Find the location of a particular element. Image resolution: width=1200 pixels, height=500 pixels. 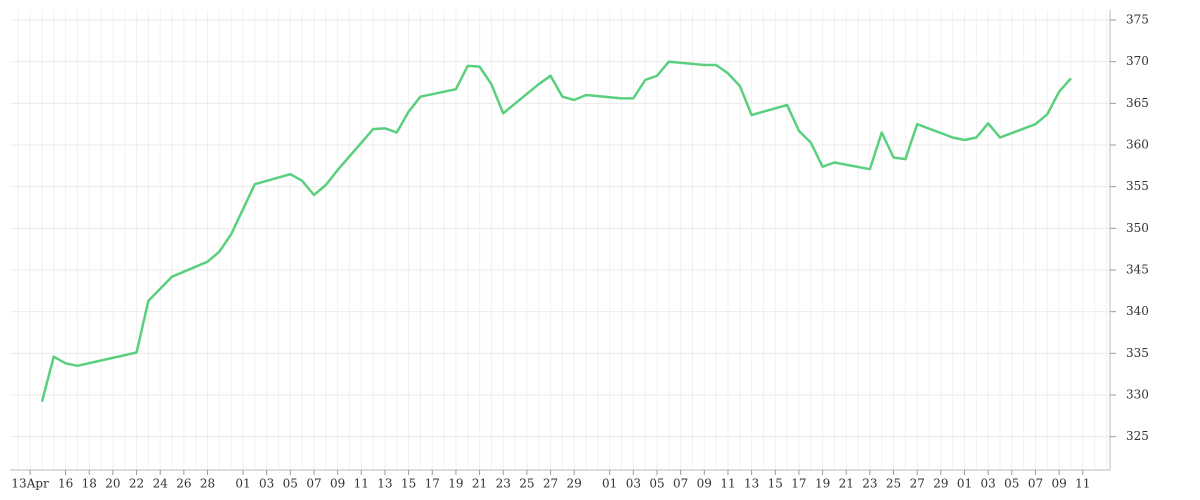

y-tick-label: 350 is located at coordinates (1137, 228).